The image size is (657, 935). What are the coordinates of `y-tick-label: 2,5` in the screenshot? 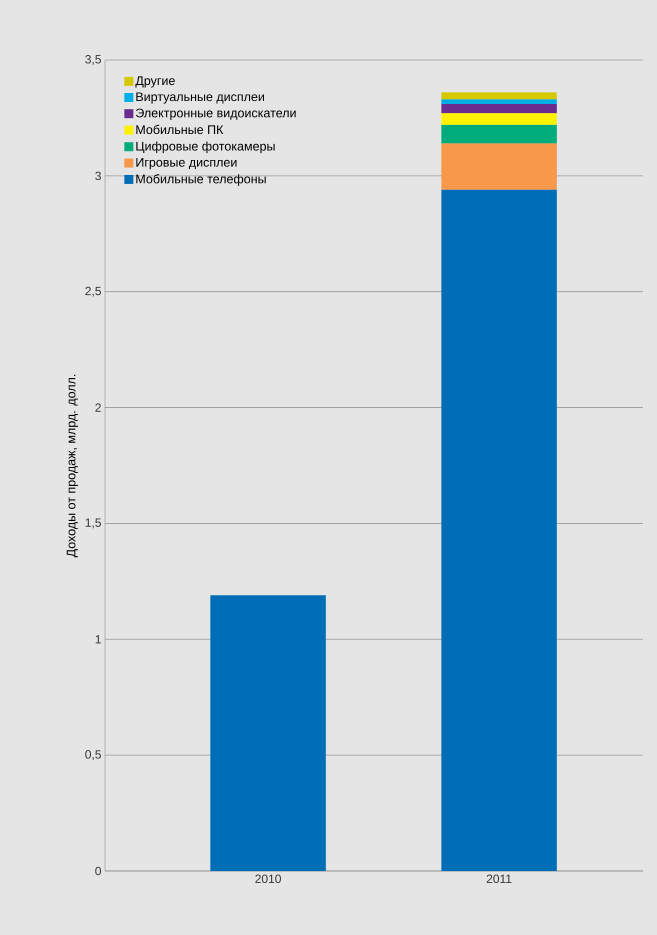 It's located at (93, 291).